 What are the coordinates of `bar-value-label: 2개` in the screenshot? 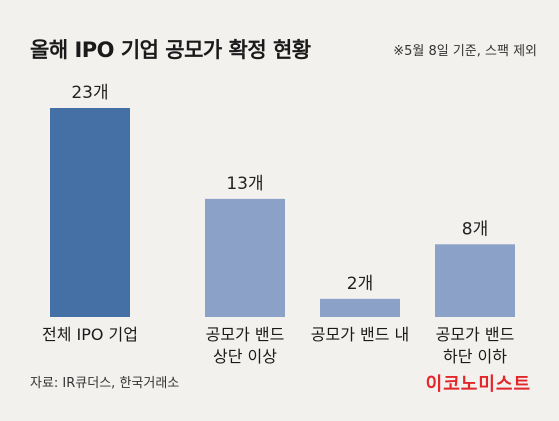 It's located at (360, 284).